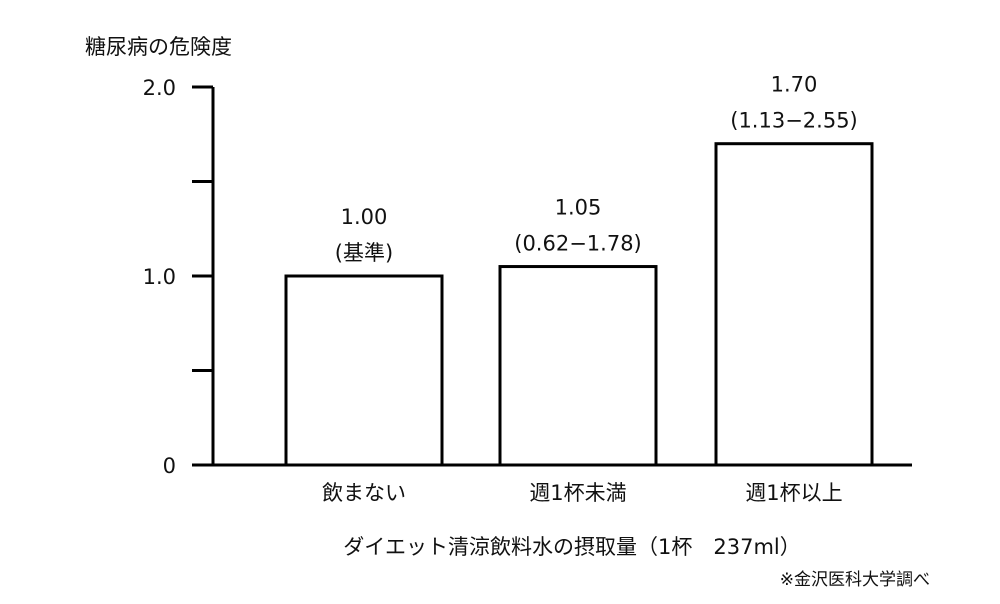  Describe the element at coordinates (364, 253) in the screenshot. I see `interval-label: (基準)` at that location.